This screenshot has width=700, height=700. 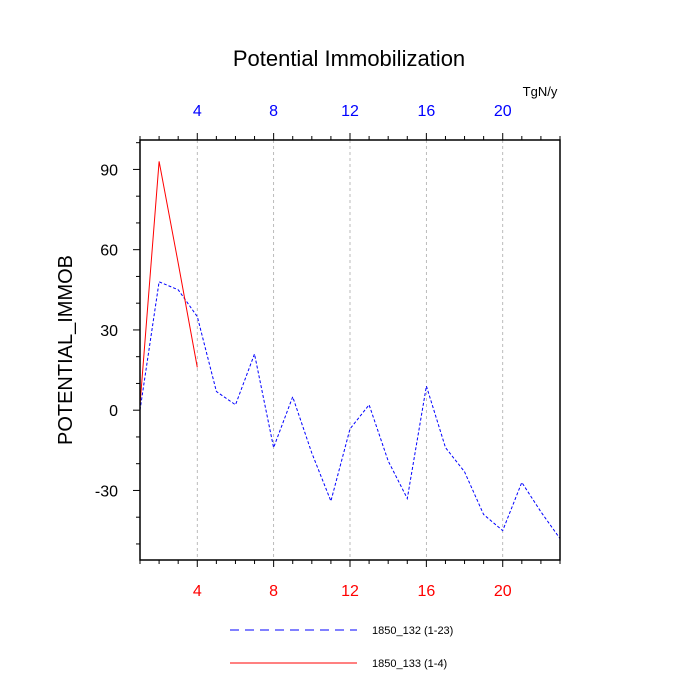 What do you see at coordinates (412, 631) in the screenshot?
I see `legend-label: 1850_132 (1-23)` at bounding box center [412, 631].